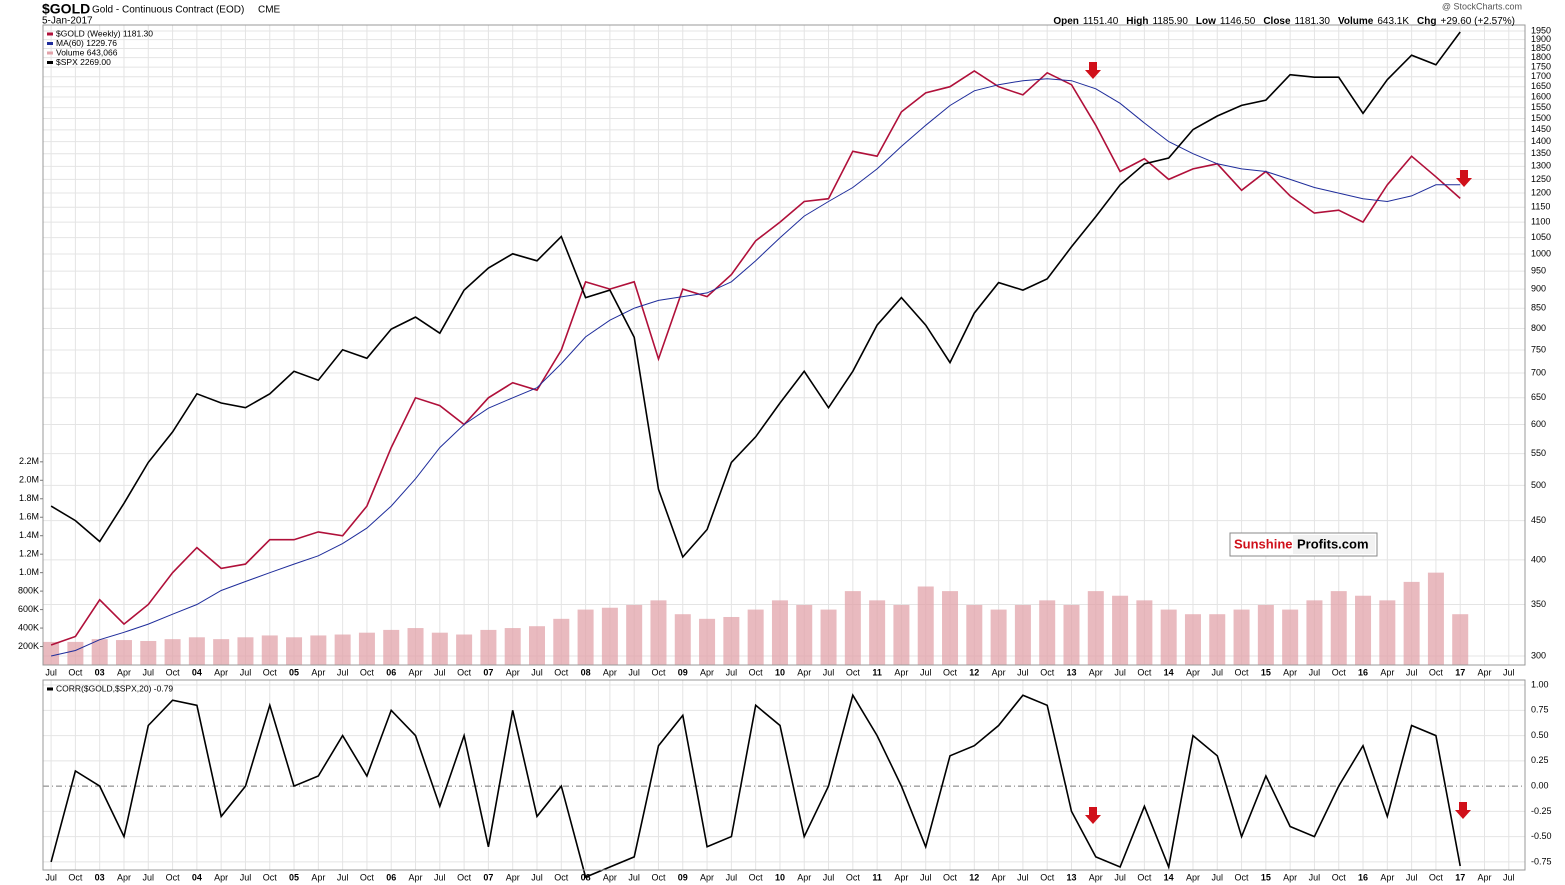 The width and height of the screenshot is (1565, 885). What do you see at coordinates (29, 480) in the screenshot?
I see `y3-tick-label: 2.0M` at bounding box center [29, 480].